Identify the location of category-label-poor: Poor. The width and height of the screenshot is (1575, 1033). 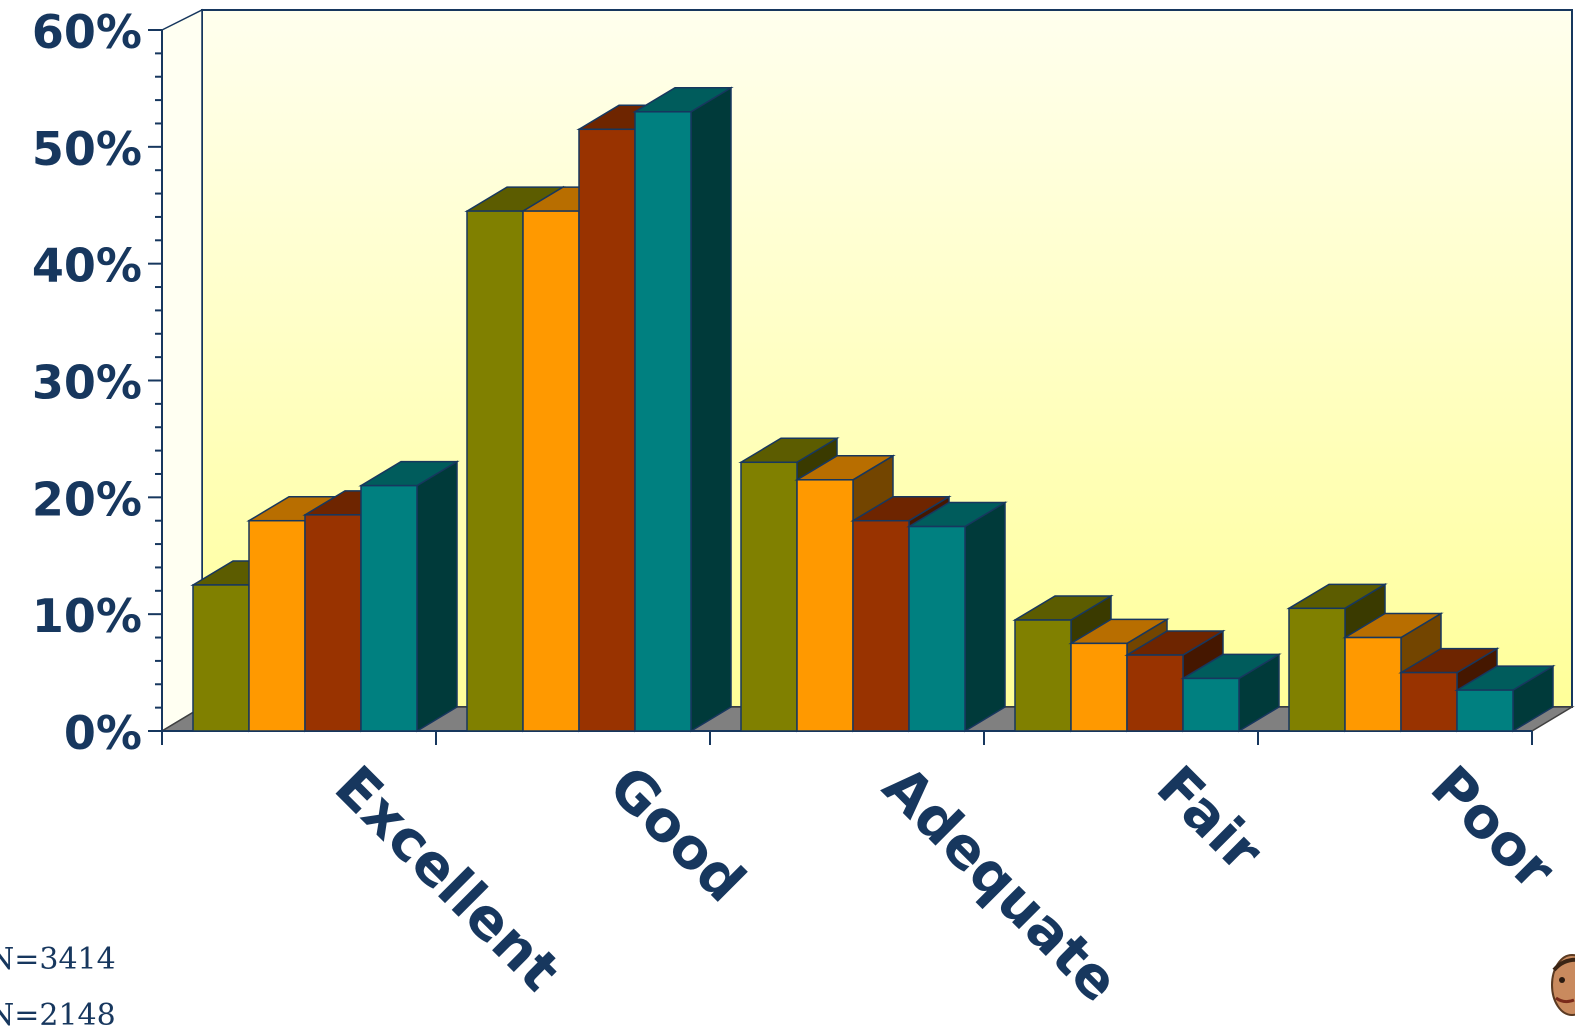
(1492, 828).